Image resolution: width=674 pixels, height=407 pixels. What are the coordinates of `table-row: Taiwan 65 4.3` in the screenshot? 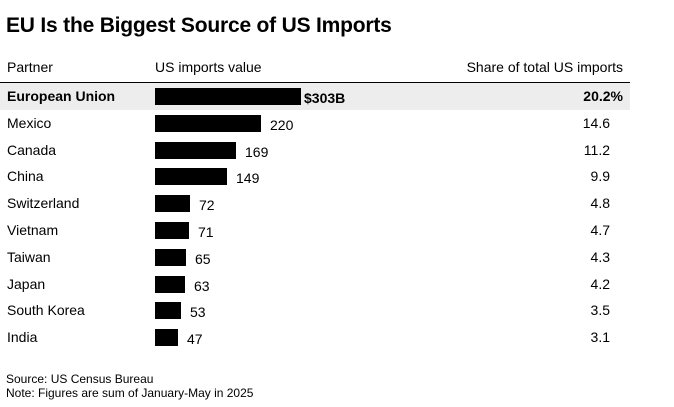 It's located at (315, 257).